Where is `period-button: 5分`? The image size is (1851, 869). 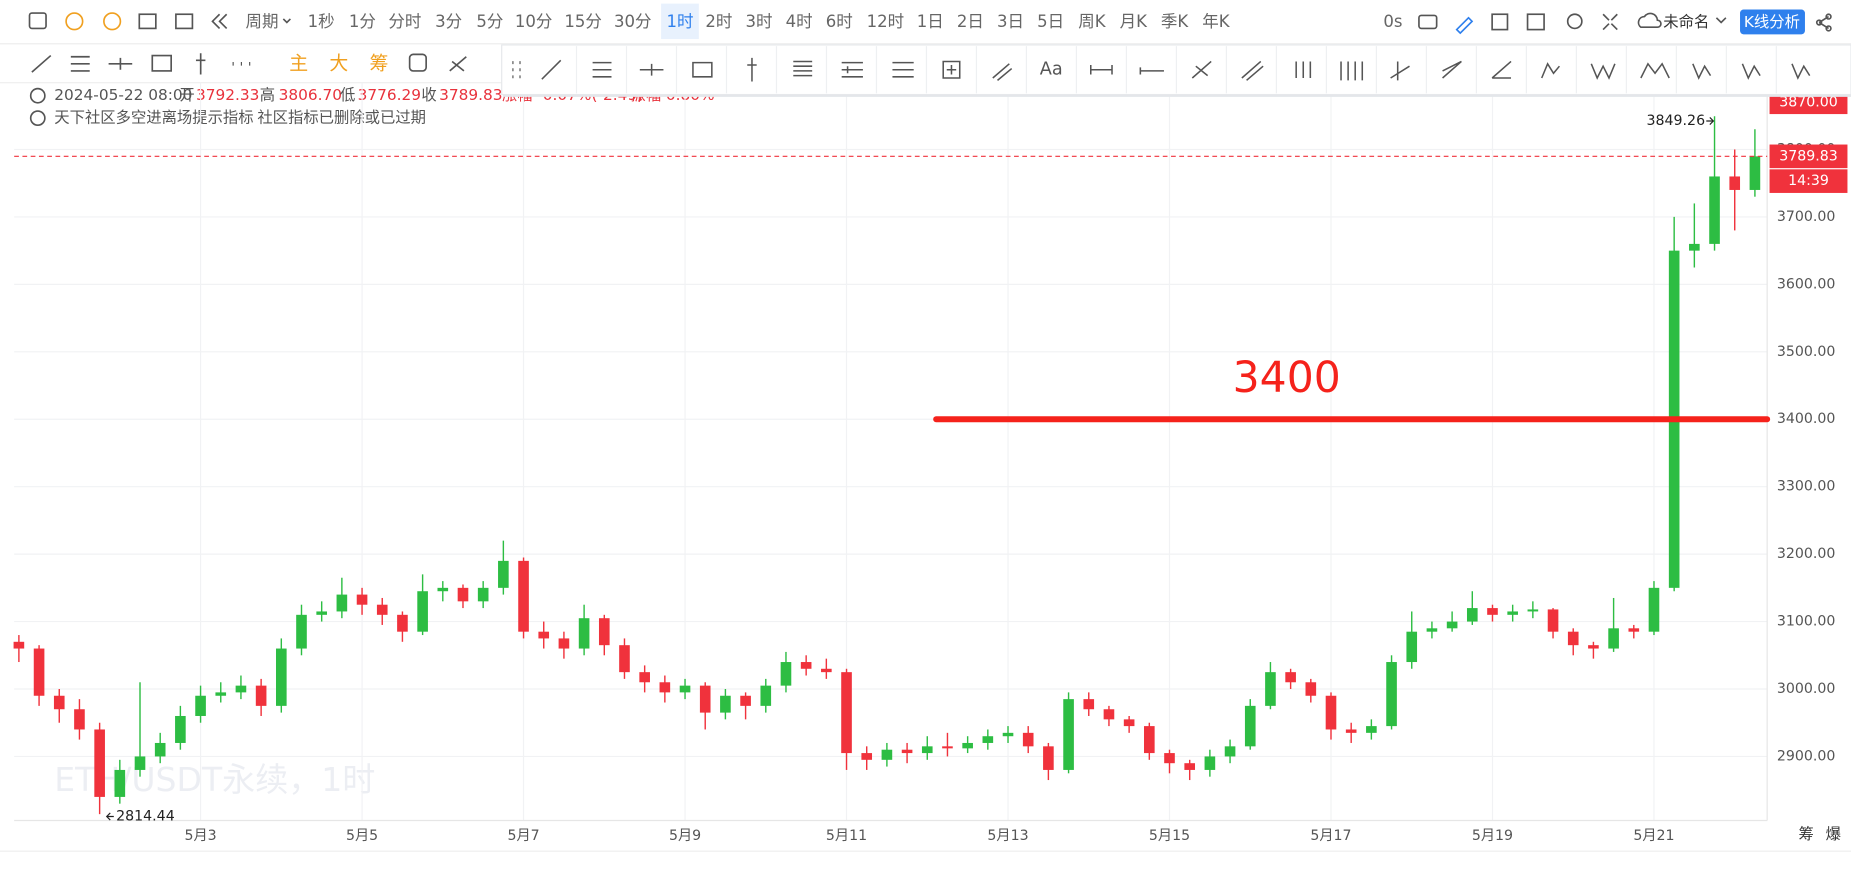
period-button: 5分 is located at coordinates (489, 21).